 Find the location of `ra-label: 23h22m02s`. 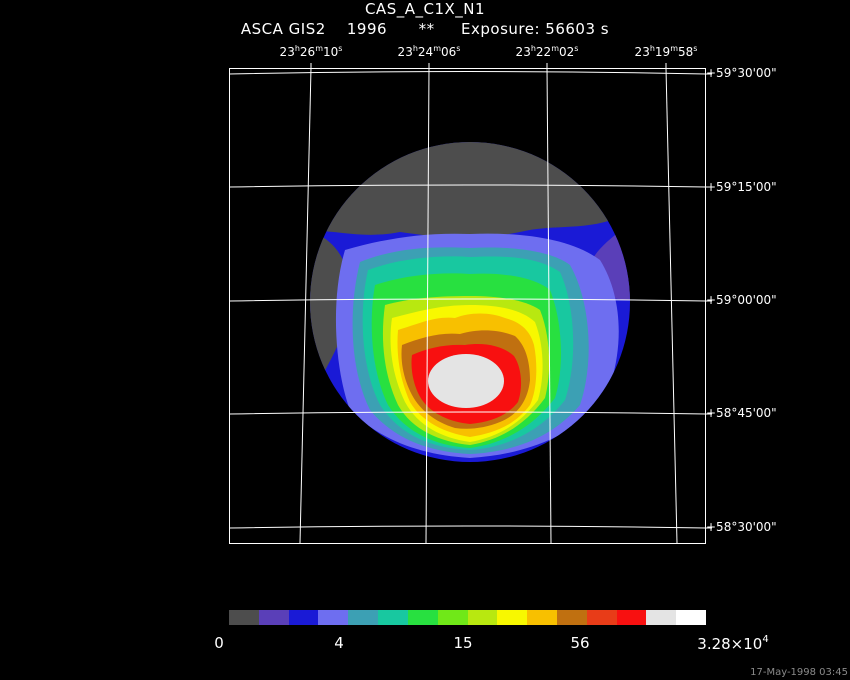

ra-label: 23h22m02s is located at coordinates (547, 51).